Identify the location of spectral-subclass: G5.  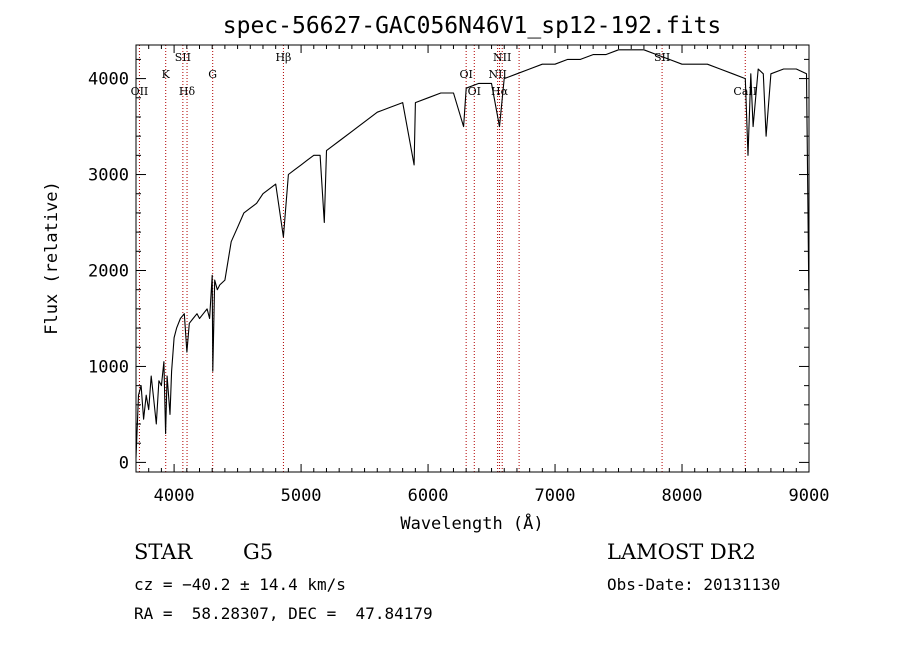
(258, 552).